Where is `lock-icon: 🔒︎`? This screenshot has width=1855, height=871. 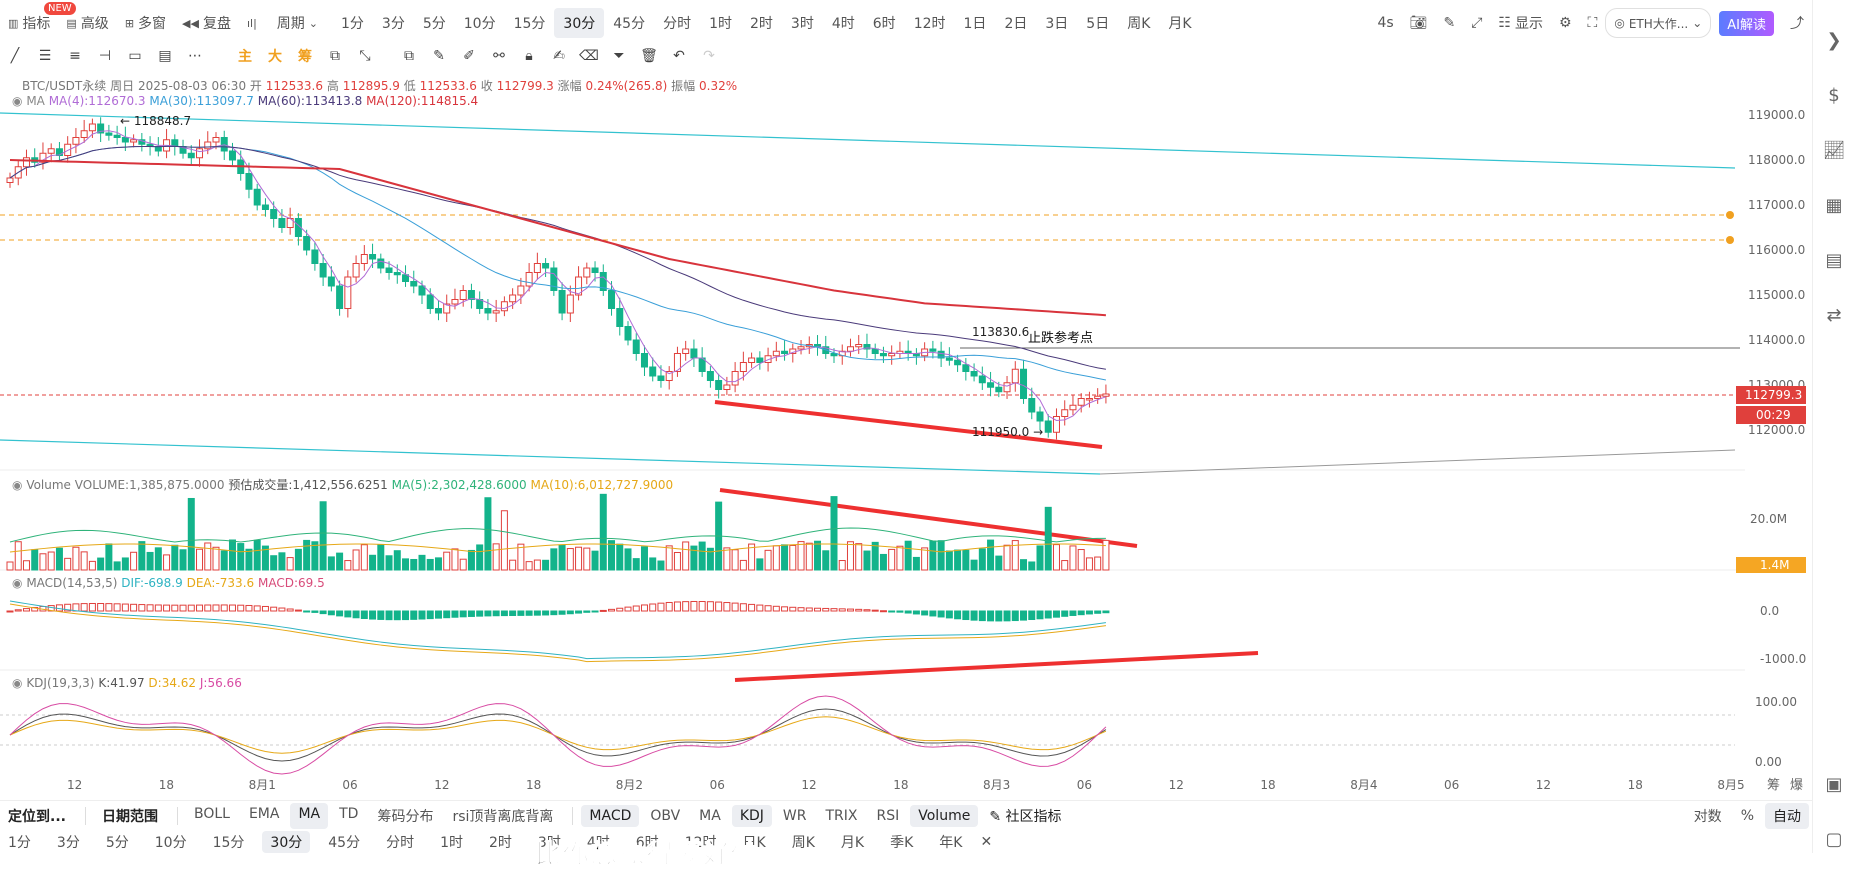 lock-icon: 🔒︎ is located at coordinates (529, 56).